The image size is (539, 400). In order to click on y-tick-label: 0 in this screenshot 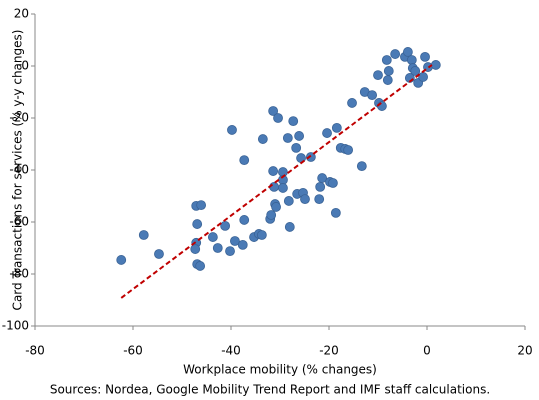, I will do `click(25, 66)`.